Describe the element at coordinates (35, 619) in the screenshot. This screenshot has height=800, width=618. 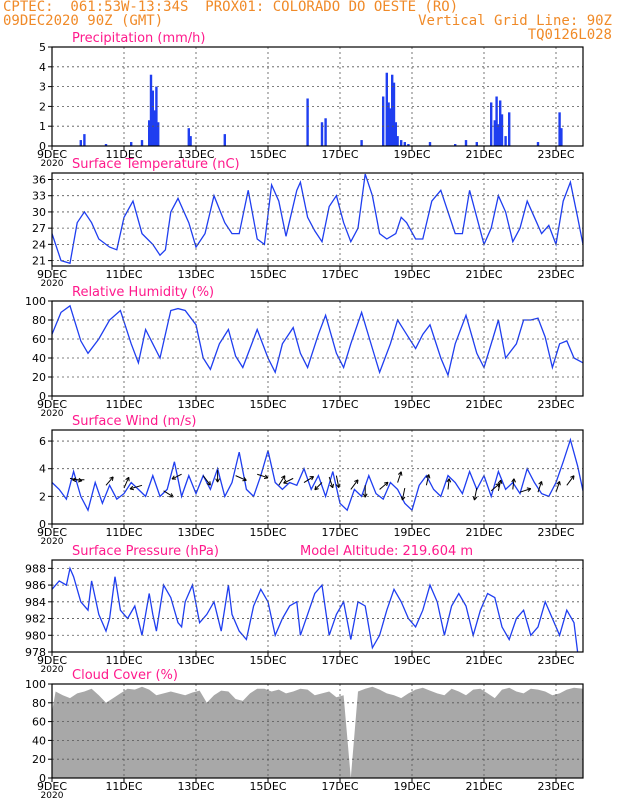
I see `pressure-ytick-label: 982` at that location.